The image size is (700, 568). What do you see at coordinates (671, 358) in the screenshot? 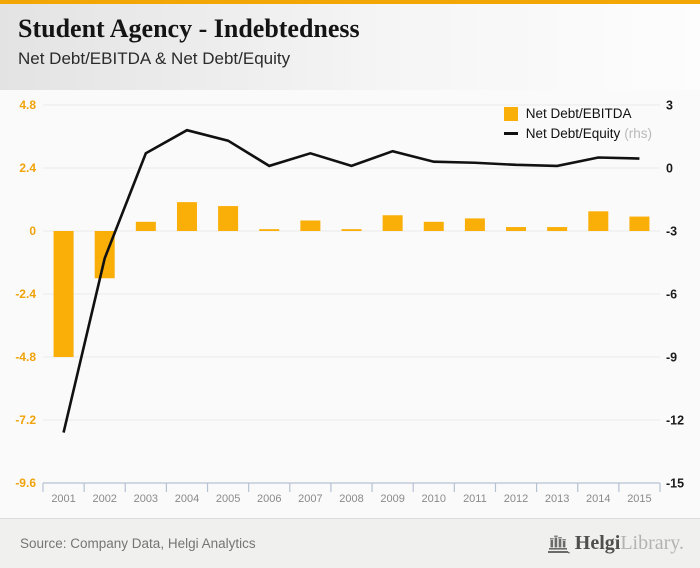
I see `svg-text: -9` at bounding box center [671, 358].